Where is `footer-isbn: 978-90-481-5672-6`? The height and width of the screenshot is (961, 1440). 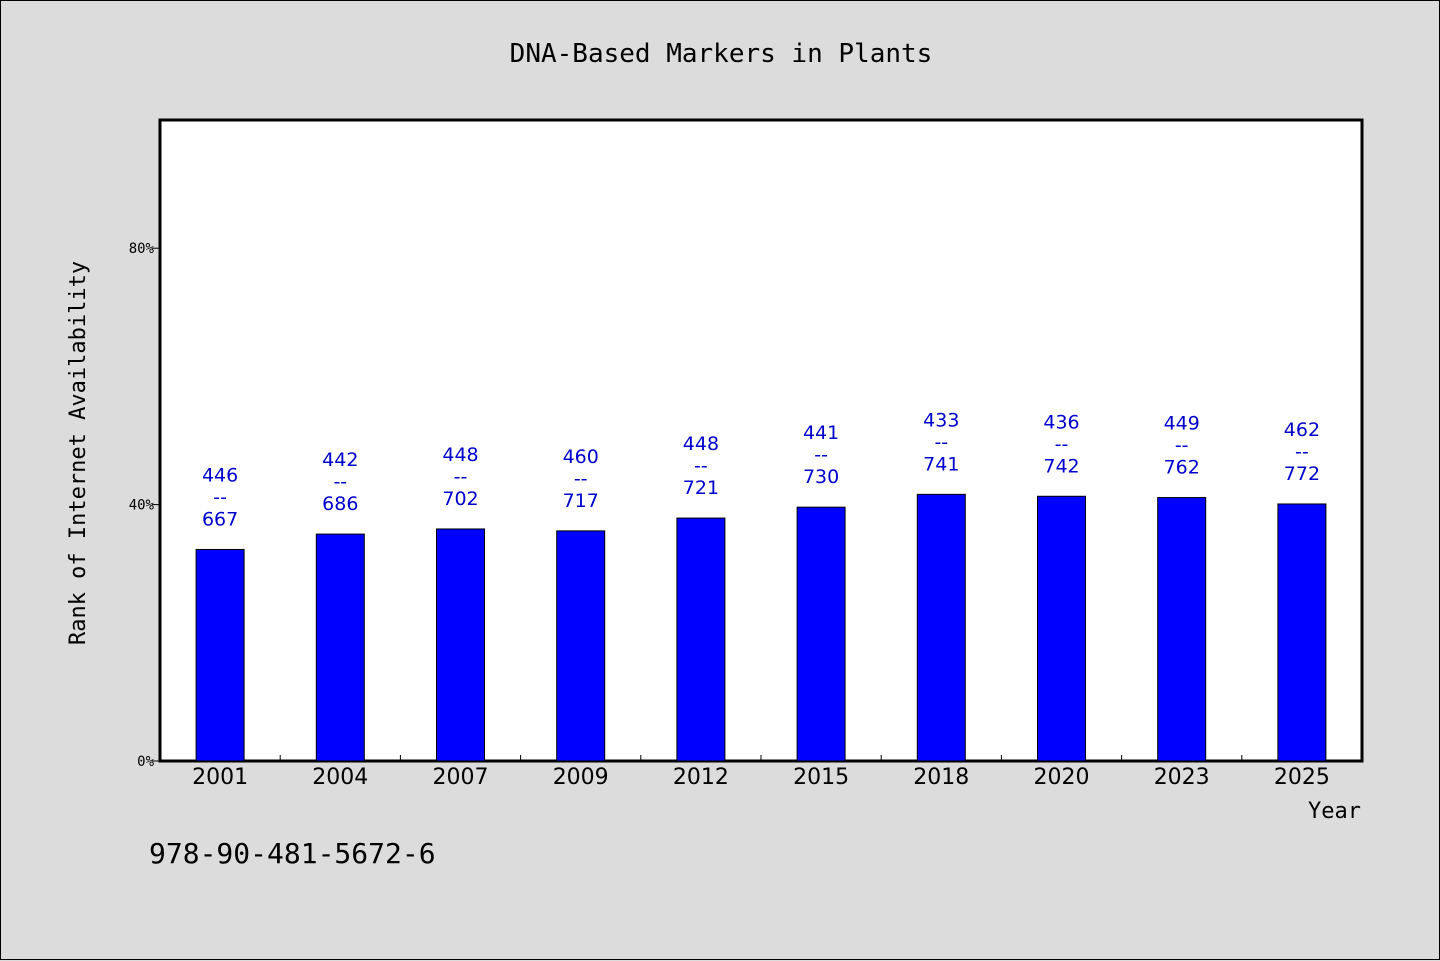
footer-isbn: 978-90-481-5672-6 is located at coordinates (292, 853).